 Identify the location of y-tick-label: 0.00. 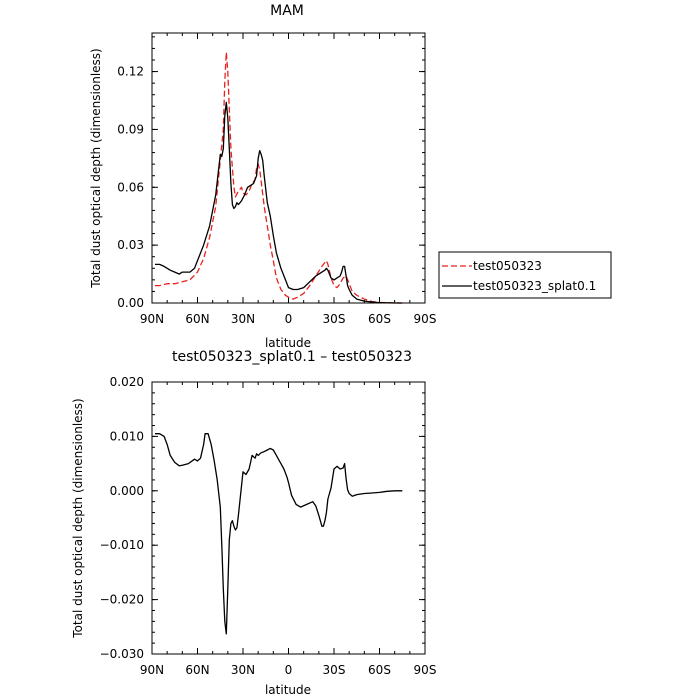
(130, 303).